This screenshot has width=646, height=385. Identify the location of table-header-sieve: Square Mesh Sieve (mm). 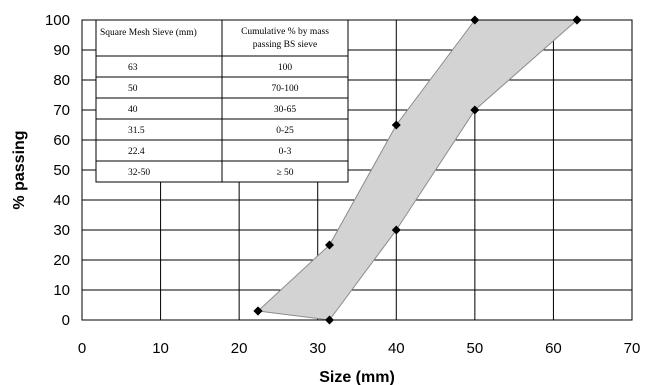
(148, 32).